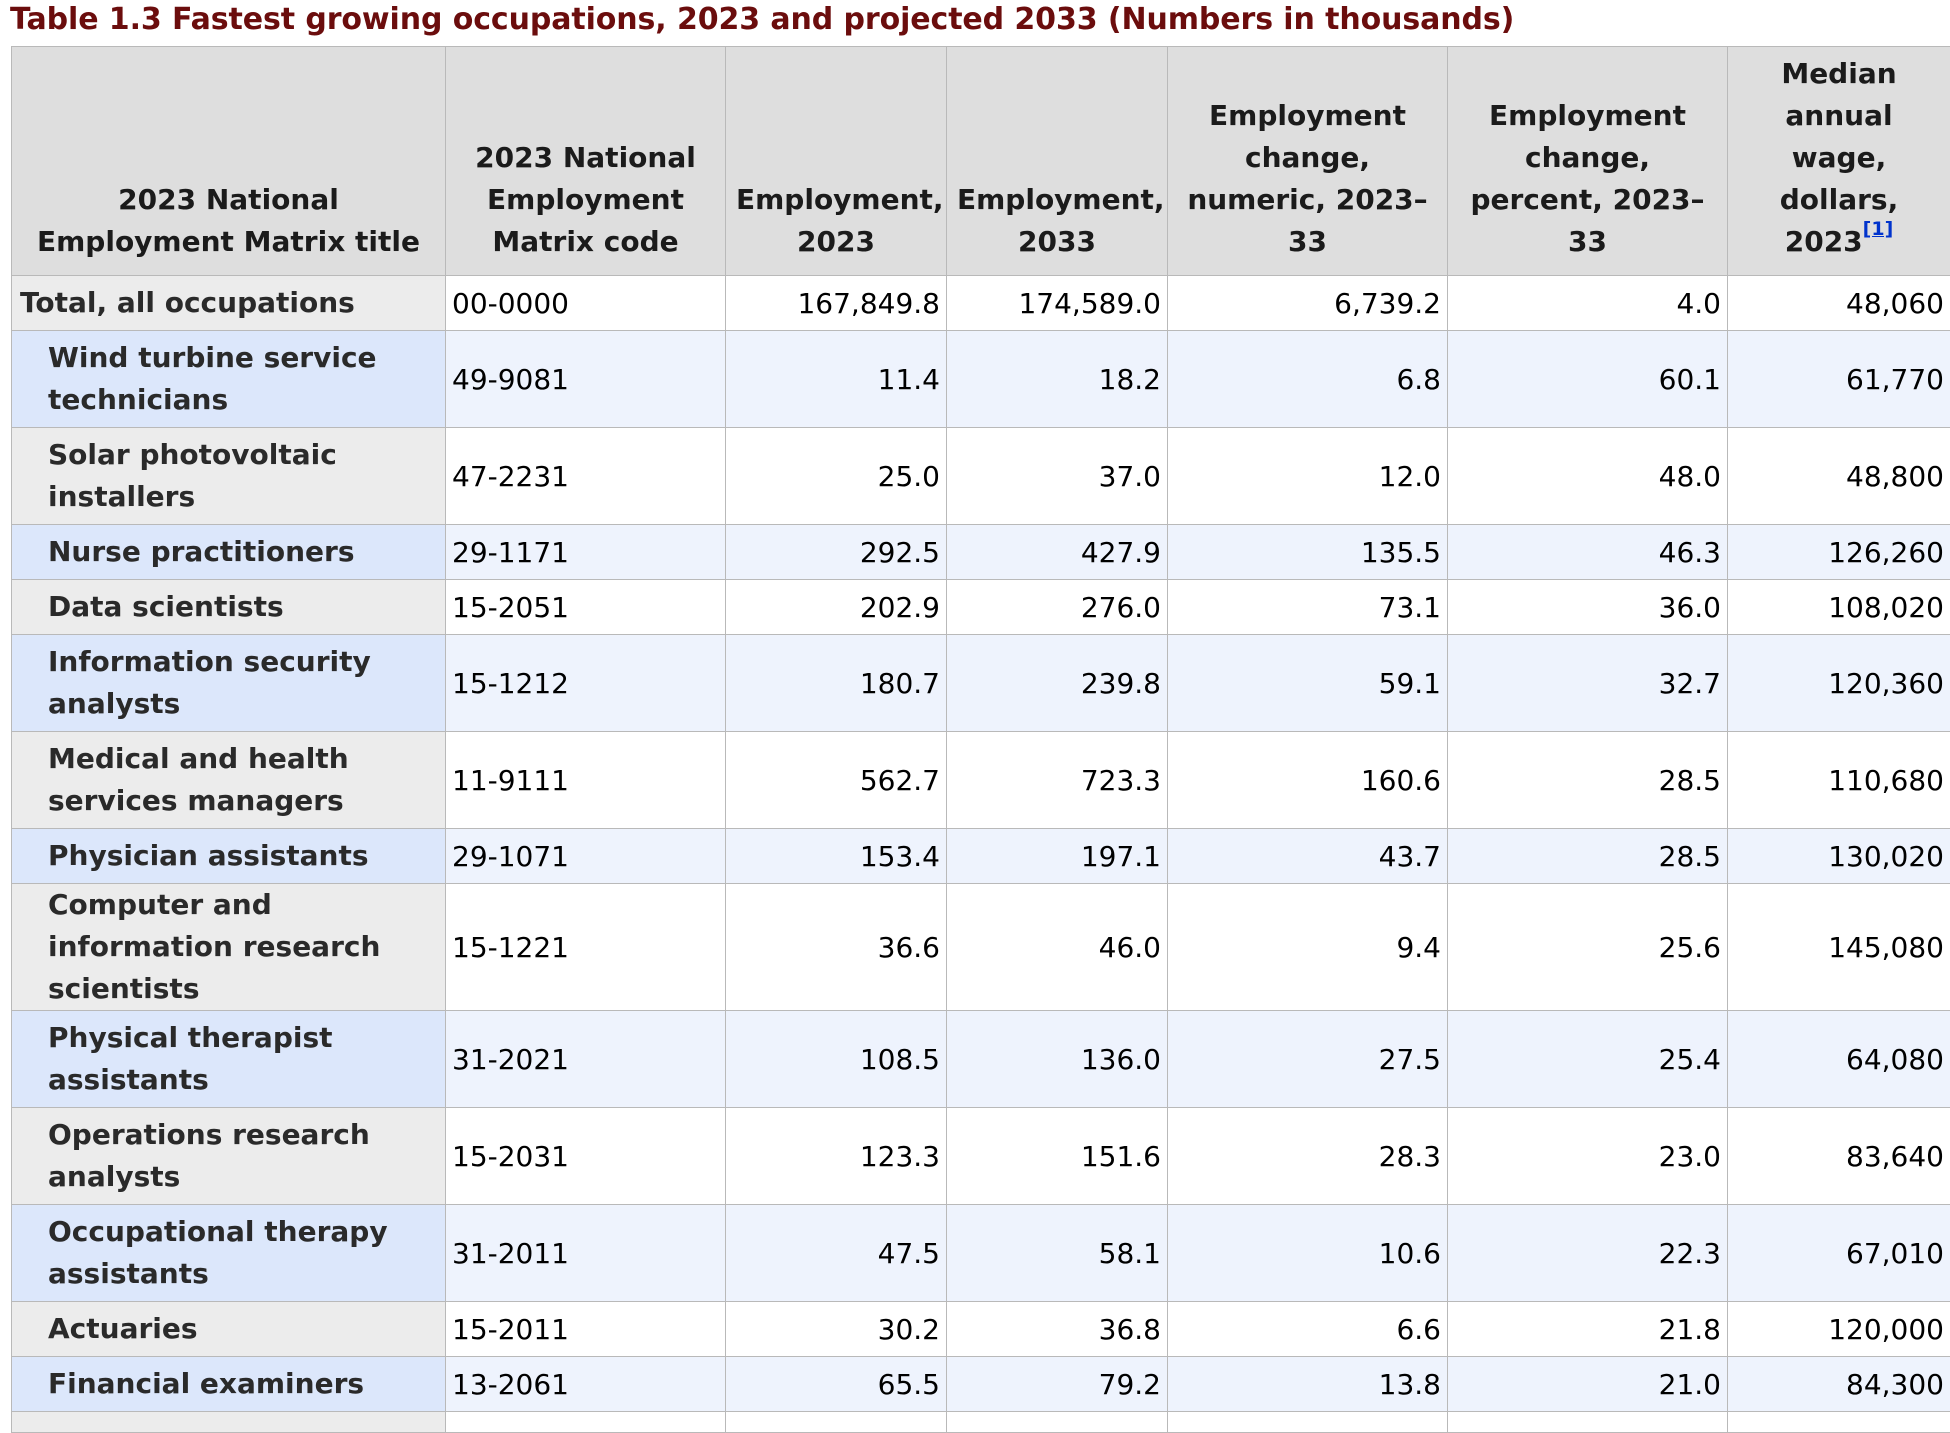  I want to click on employment-2023-cell: 65.5, so click(836, 1384).